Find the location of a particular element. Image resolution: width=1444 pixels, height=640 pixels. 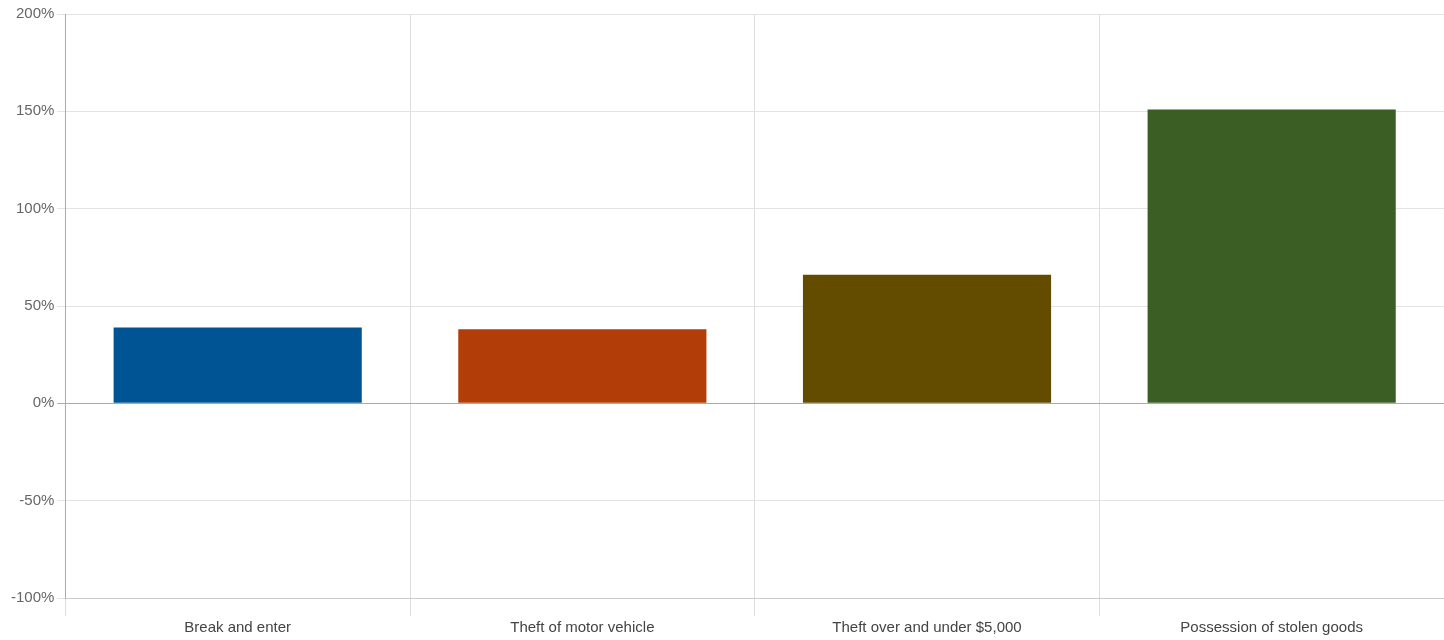

y-tick-label: 150% is located at coordinates (35, 110).